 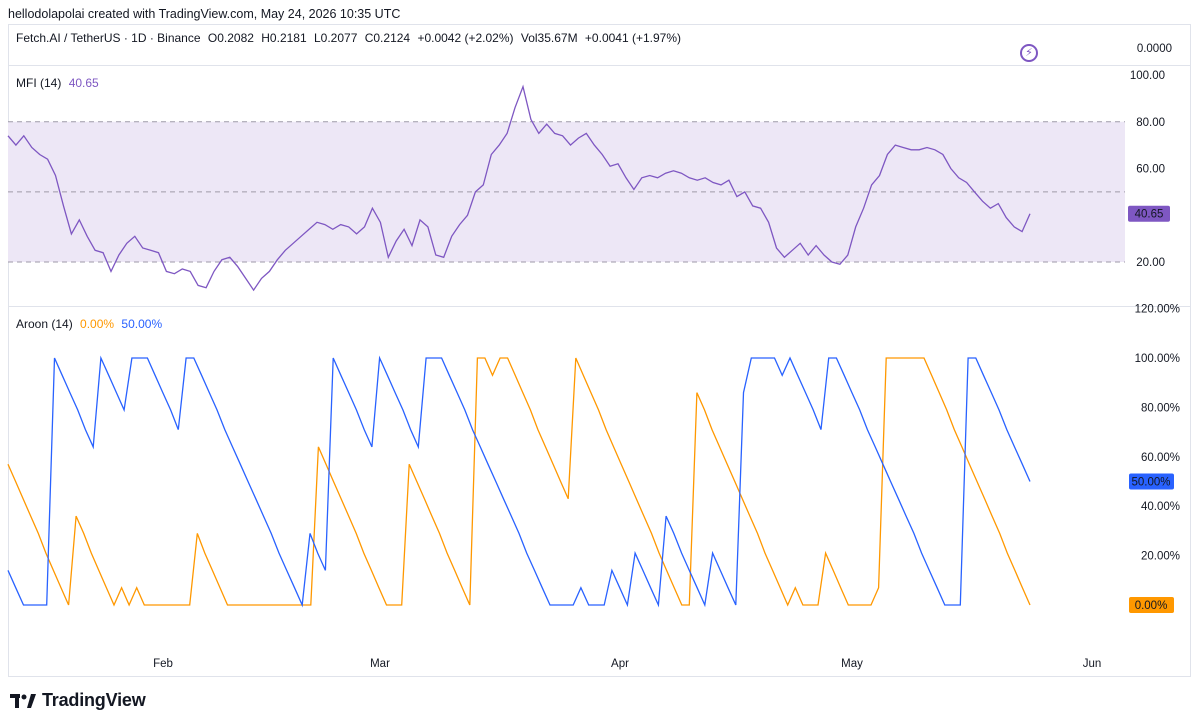 What do you see at coordinates (44, 324) in the screenshot?
I see `aroon-title: Aroon (14)` at bounding box center [44, 324].